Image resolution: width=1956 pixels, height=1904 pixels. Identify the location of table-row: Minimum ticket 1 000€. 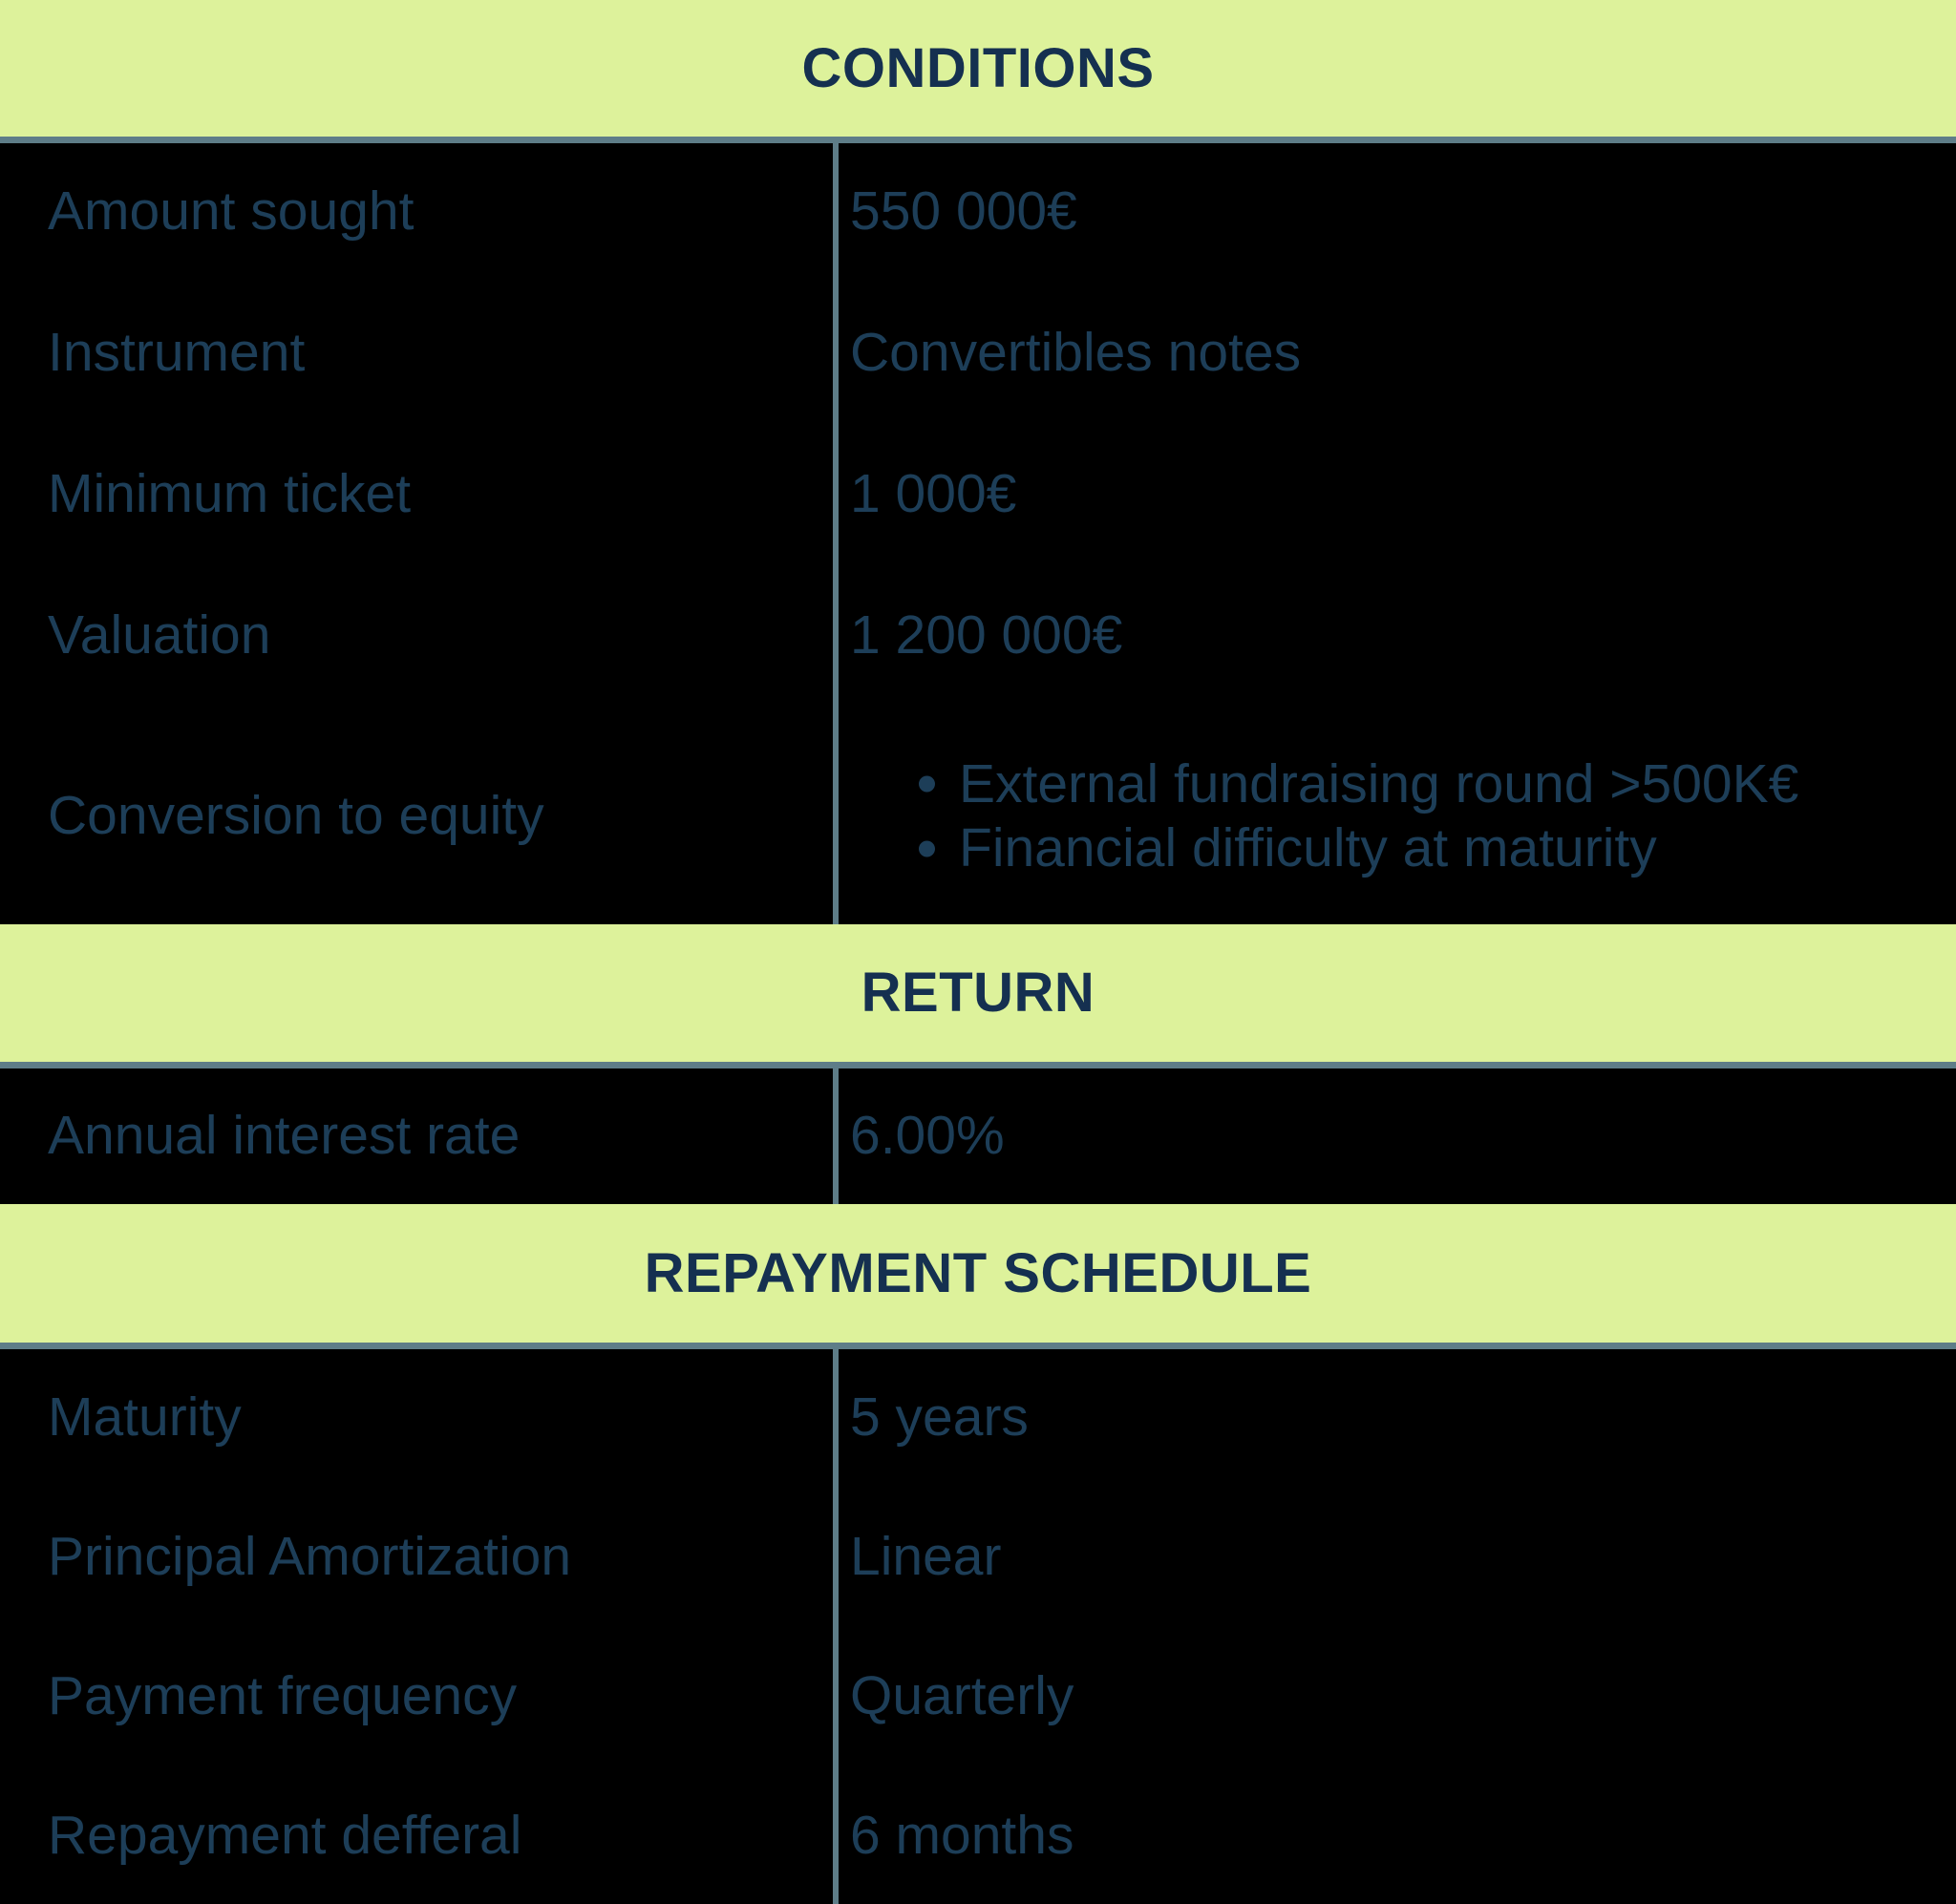
(978, 494).